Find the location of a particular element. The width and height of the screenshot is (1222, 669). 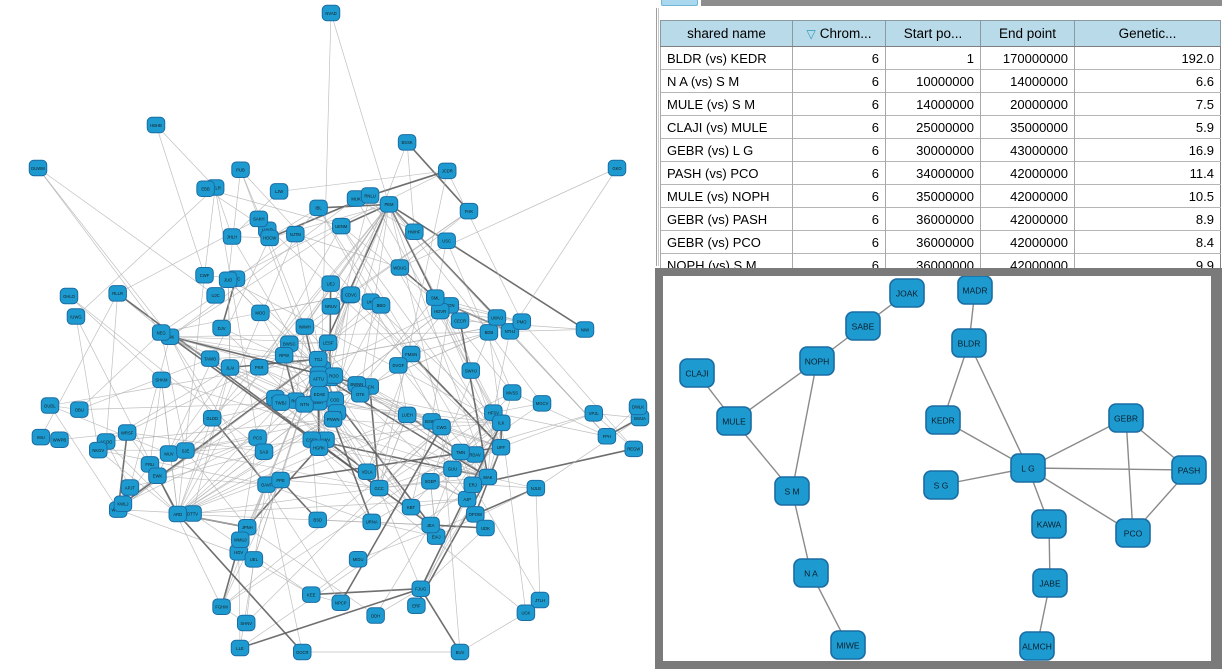

network-node: WDUG is located at coordinates (400, 267).